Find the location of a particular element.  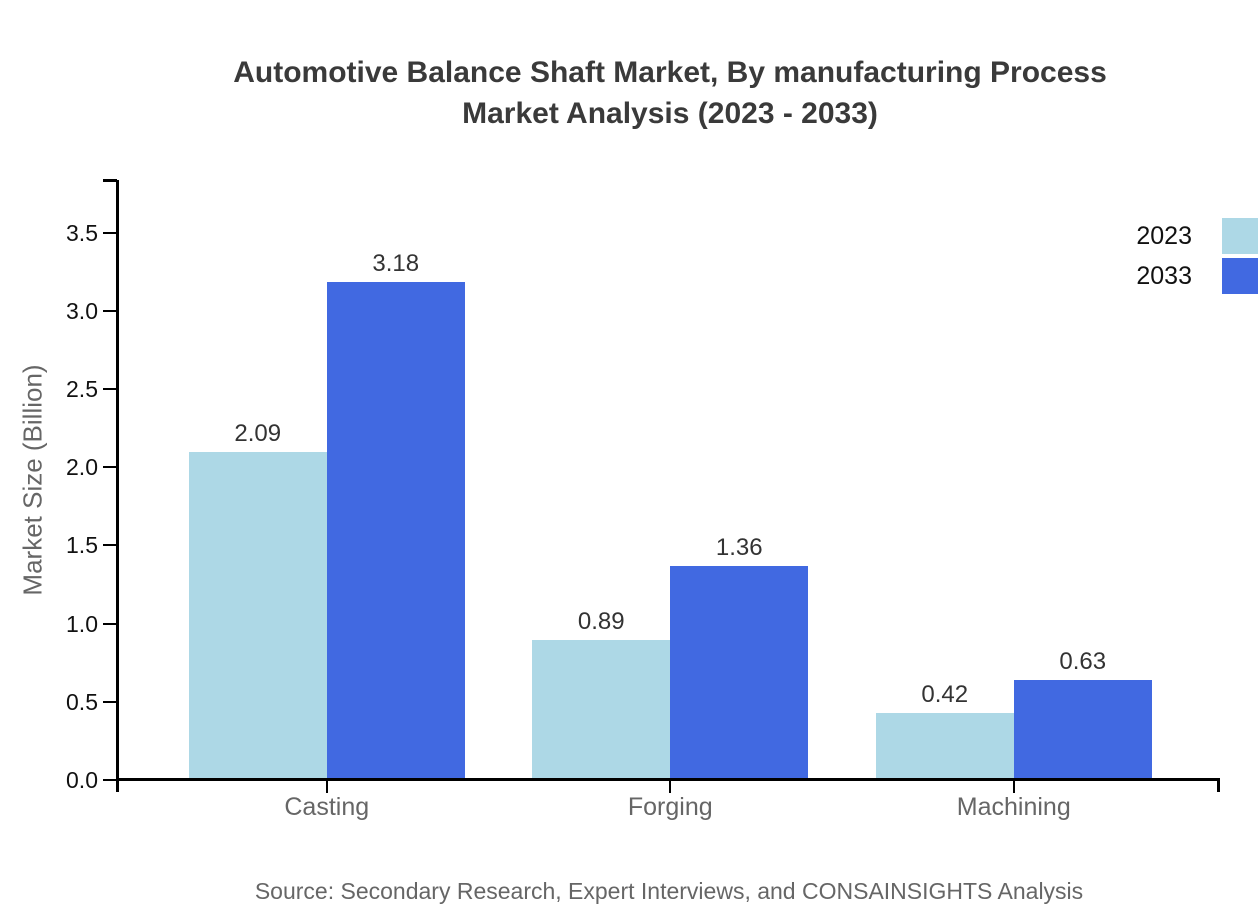

chart-title-line-2: Market Analysis (2023 - 2033) is located at coordinates (670, 113).